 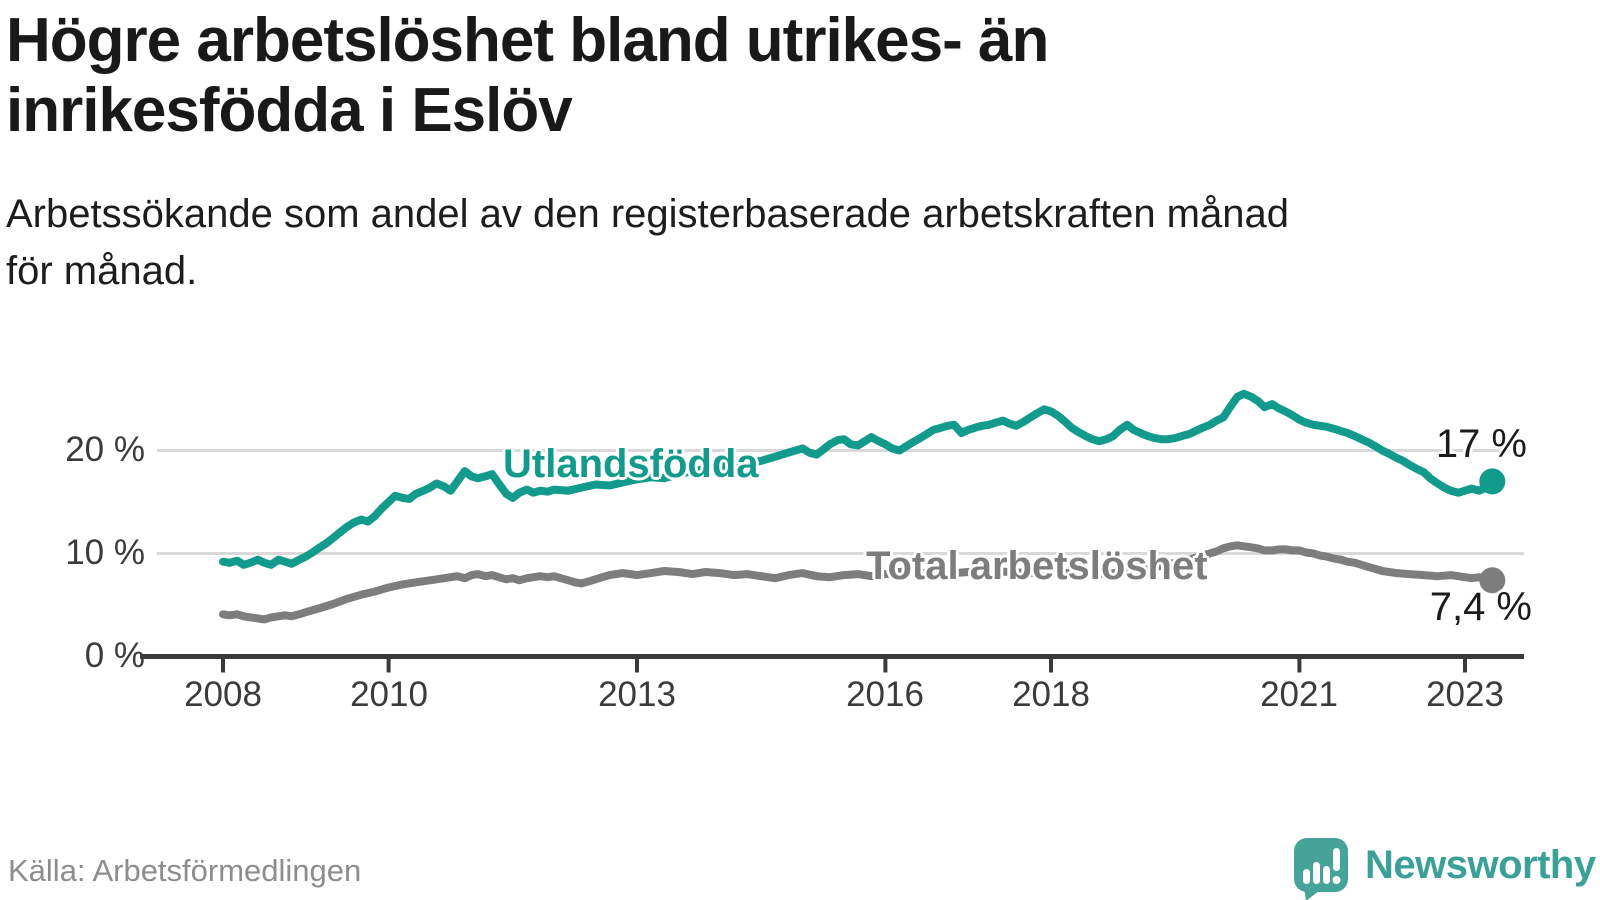 What do you see at coordinates (1051, 694) in the screenshot?
I see `x-tick-label-2018: 2018` at bounding box center [1051, 694].